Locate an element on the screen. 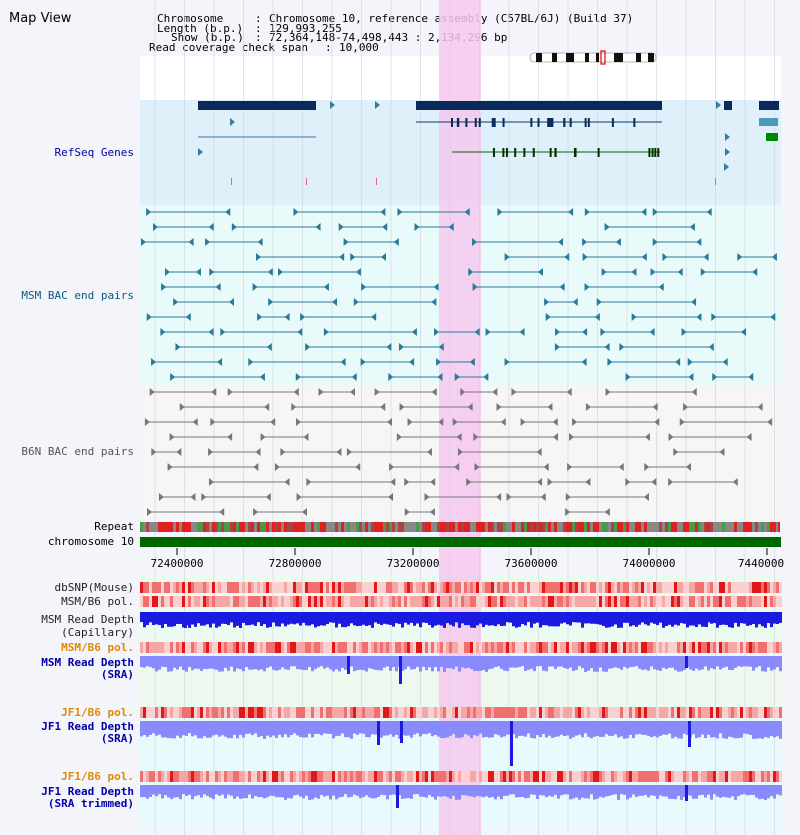  gene-mark is located at coordinates (306, 181).